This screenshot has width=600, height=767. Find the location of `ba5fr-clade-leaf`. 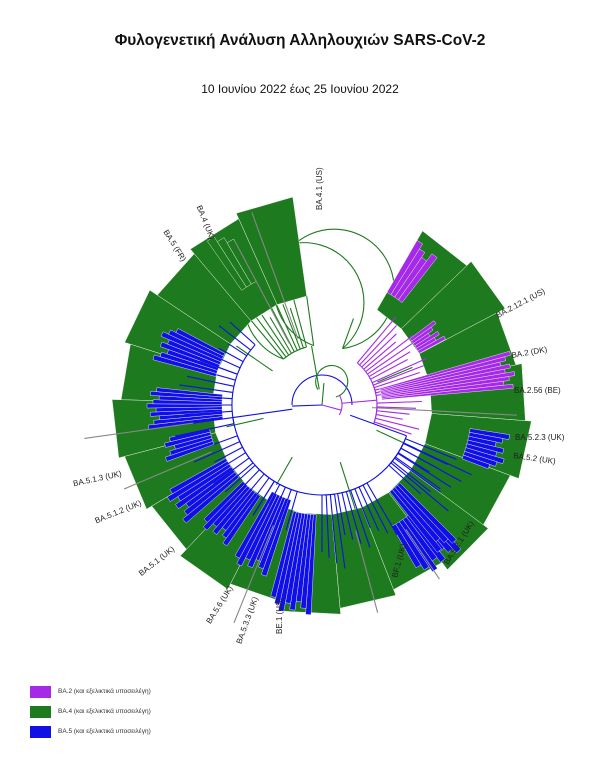

ba5fr-clade-leaf is located at coordinates (241, 261).